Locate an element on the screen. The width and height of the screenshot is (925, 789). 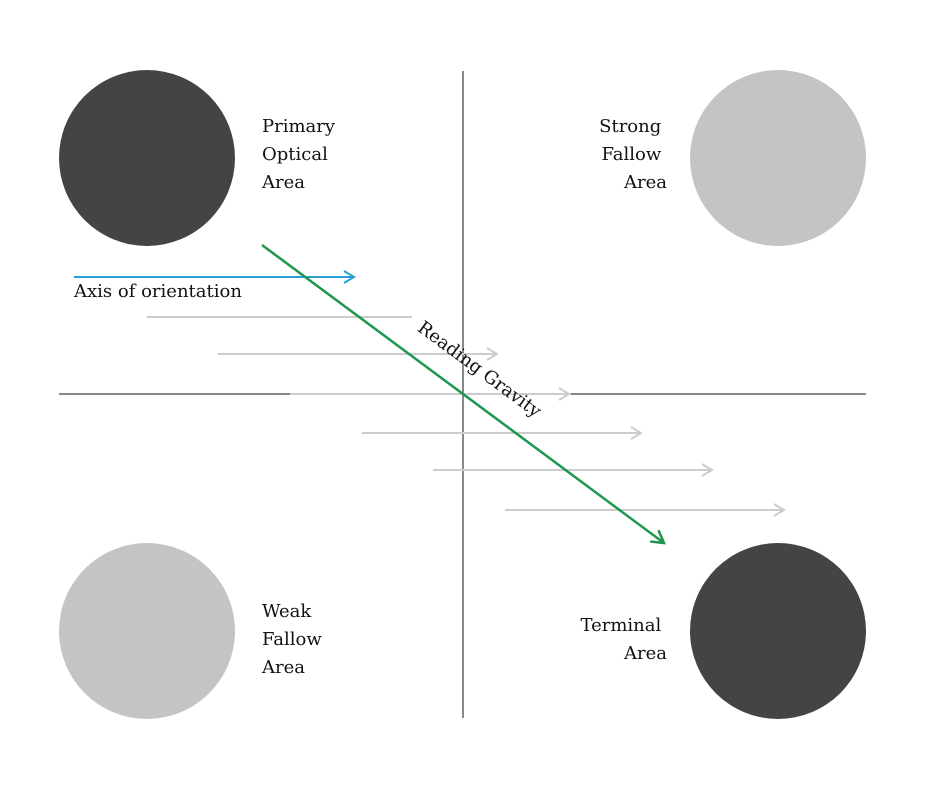
label-line: Weak is located at coordinates (287, 611).